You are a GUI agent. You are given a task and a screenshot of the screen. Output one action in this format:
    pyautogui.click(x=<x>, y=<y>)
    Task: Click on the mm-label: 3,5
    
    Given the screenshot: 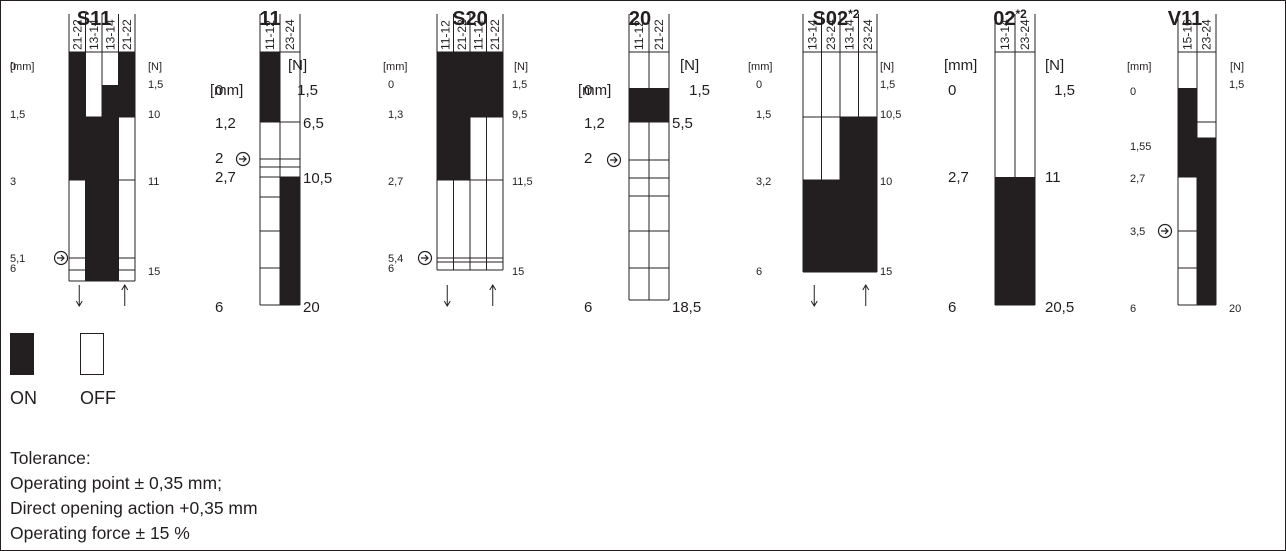 What is the action you would take?
    pyautogui.click(x=1137, y=232)
    